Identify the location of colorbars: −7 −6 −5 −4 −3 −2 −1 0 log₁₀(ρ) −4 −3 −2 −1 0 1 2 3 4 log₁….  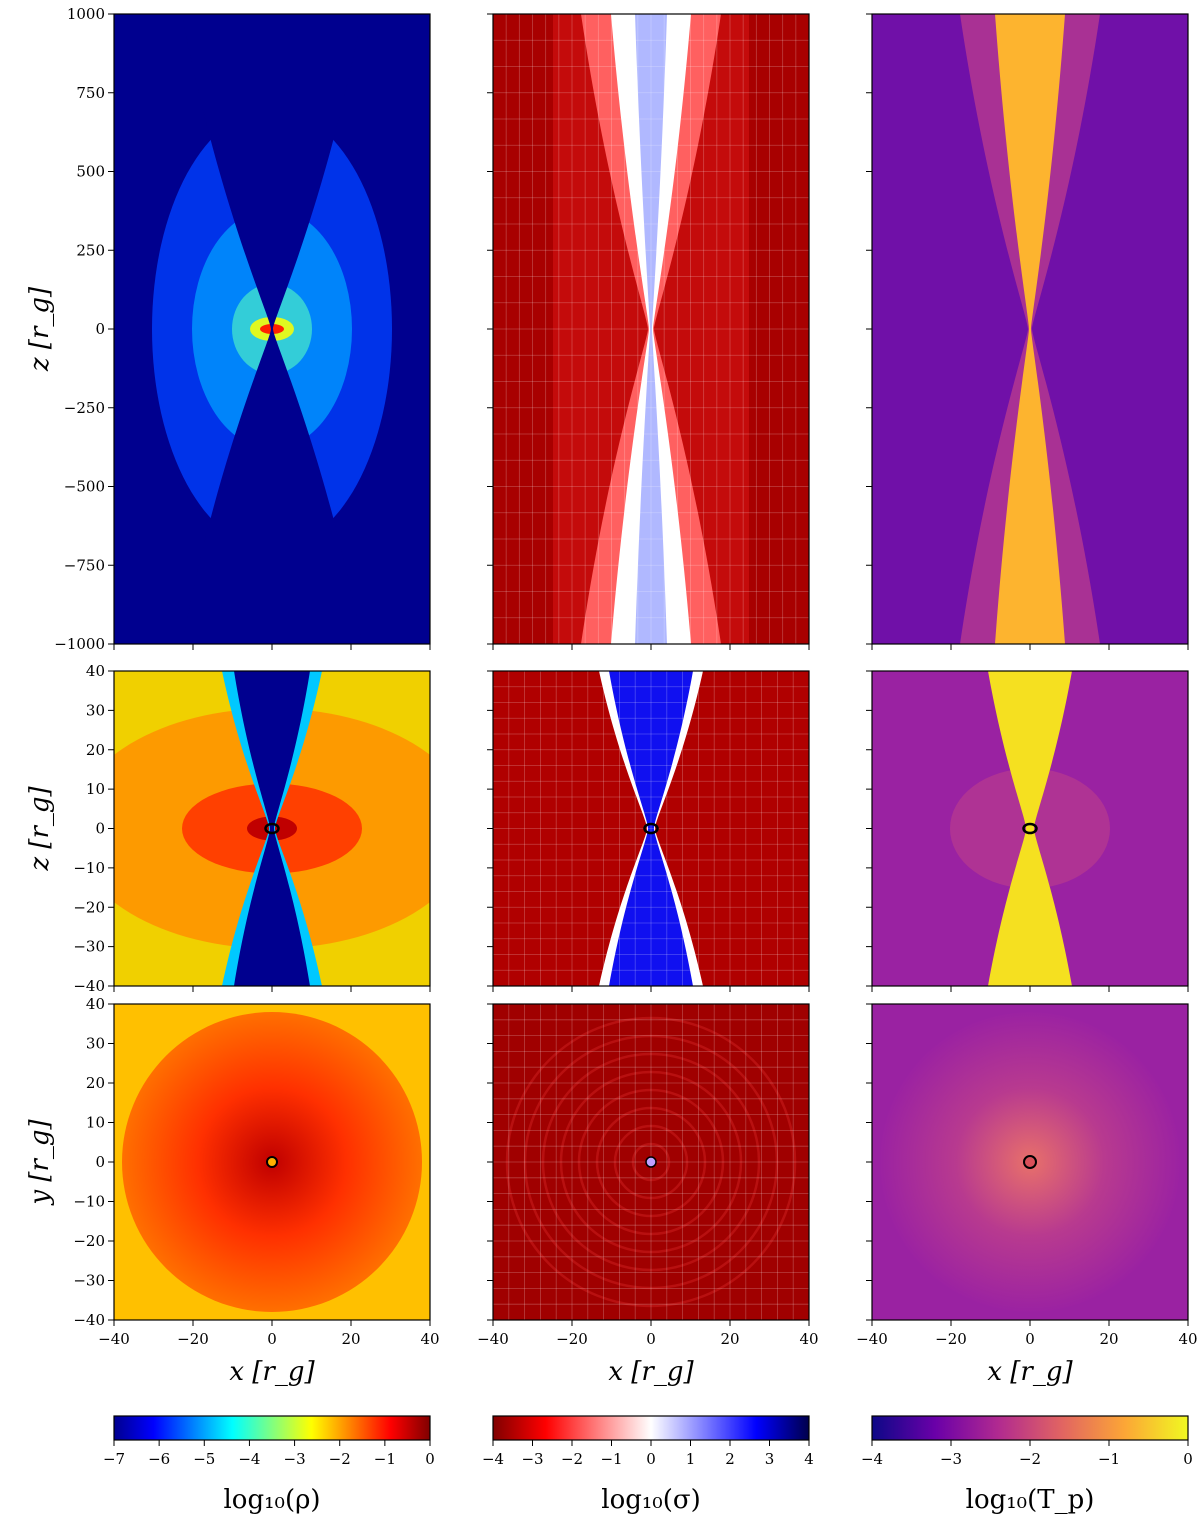
(648, 1465).